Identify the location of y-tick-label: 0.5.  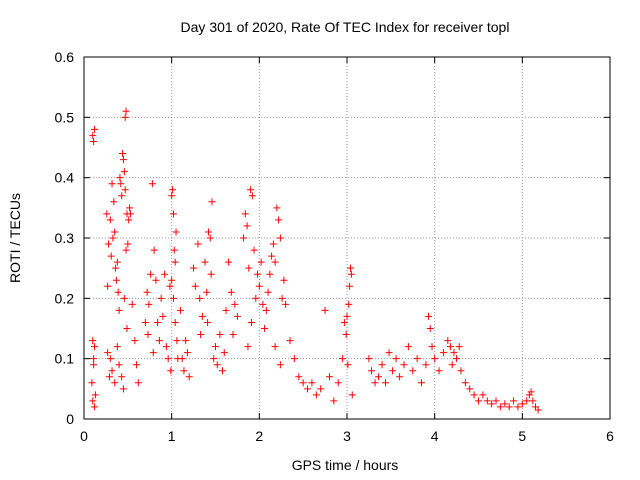
(65, 117).